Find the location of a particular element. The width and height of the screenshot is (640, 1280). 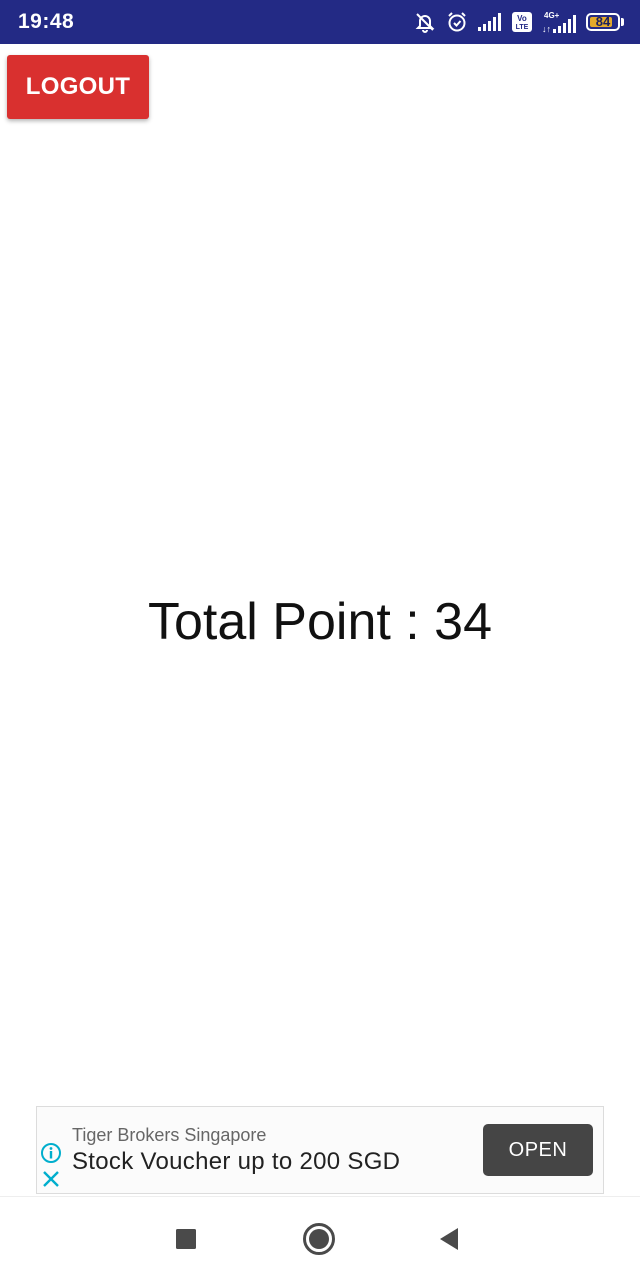

navigation-bar is located at coordinates (320, 1238).